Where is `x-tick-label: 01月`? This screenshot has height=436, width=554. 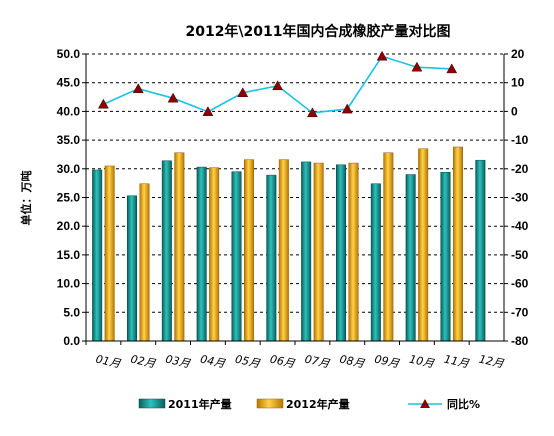 x-tick-label: 01月 is located at coordinates (109, 362).